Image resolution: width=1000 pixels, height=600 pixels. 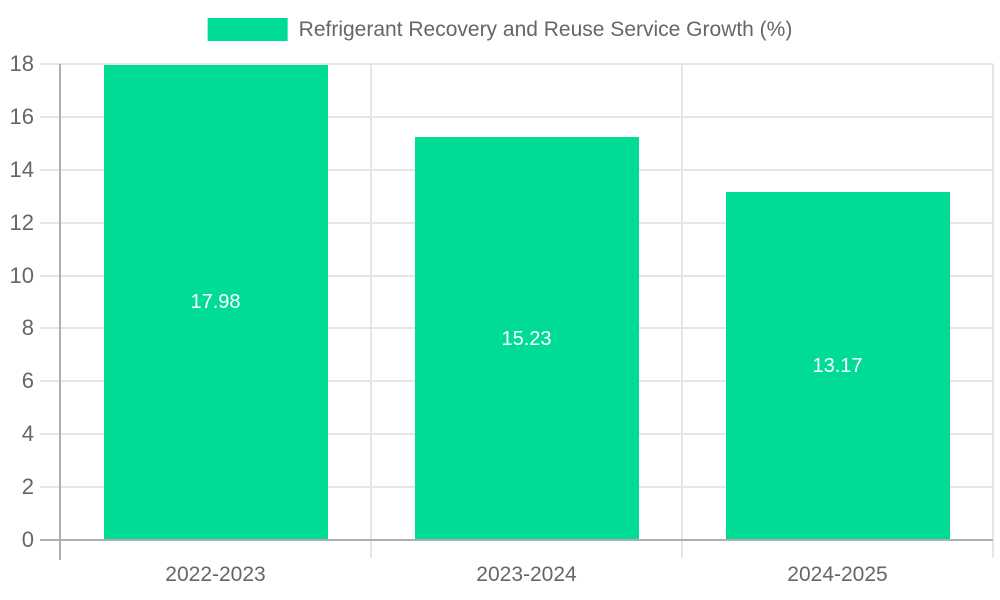 What do you see at coordinates (27, 487) in the screenshot?
I see `y-axis-tick-label: 2` at bounding box center [27, 487].